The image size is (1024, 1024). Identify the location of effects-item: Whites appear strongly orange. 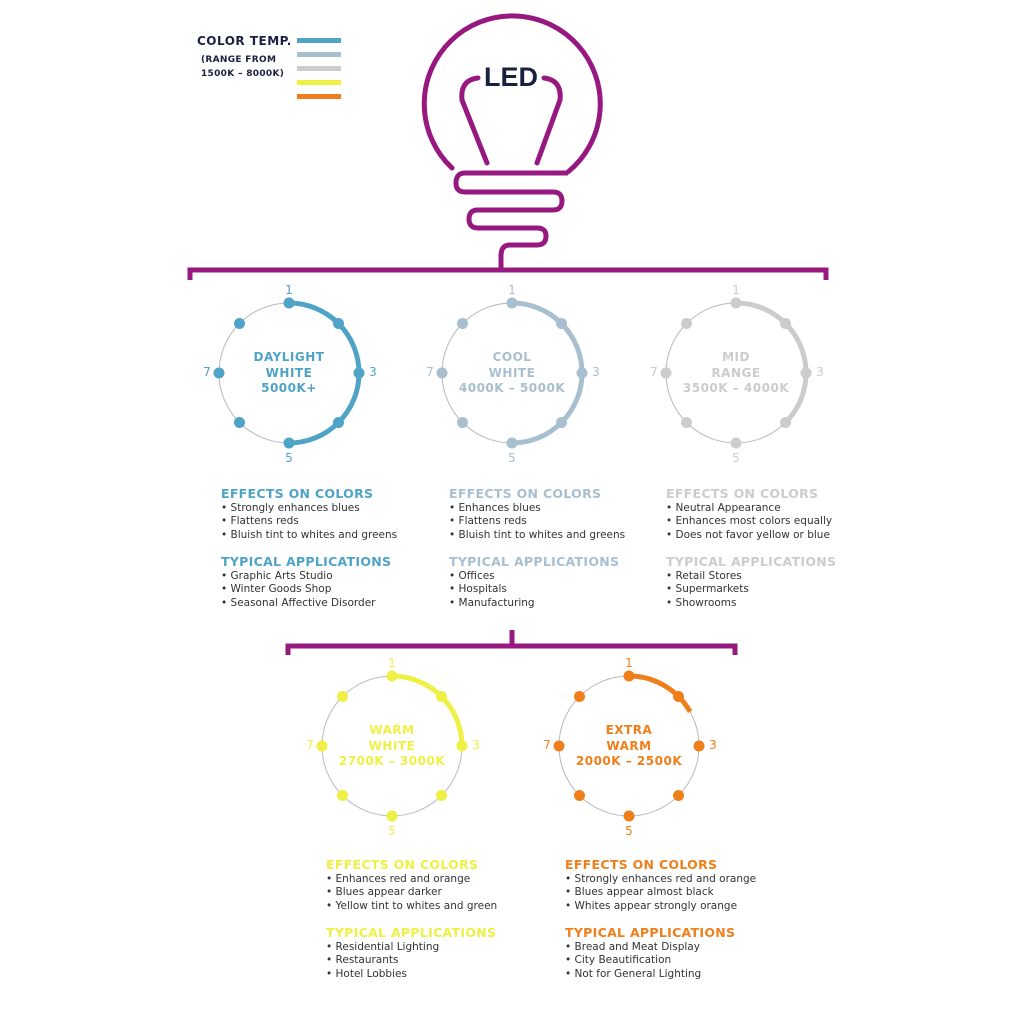
(660, 907).